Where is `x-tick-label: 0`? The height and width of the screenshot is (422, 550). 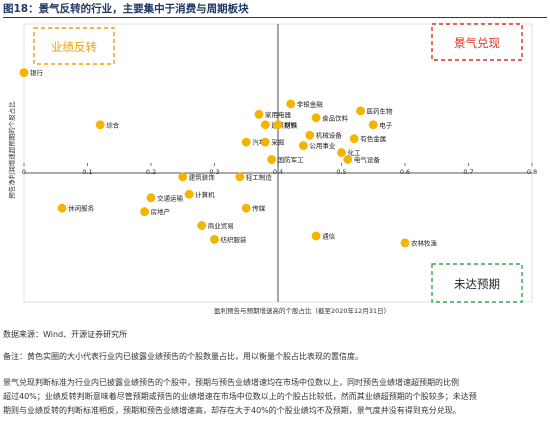 x-tick-label: 0 is located at coordinates (24, 172).